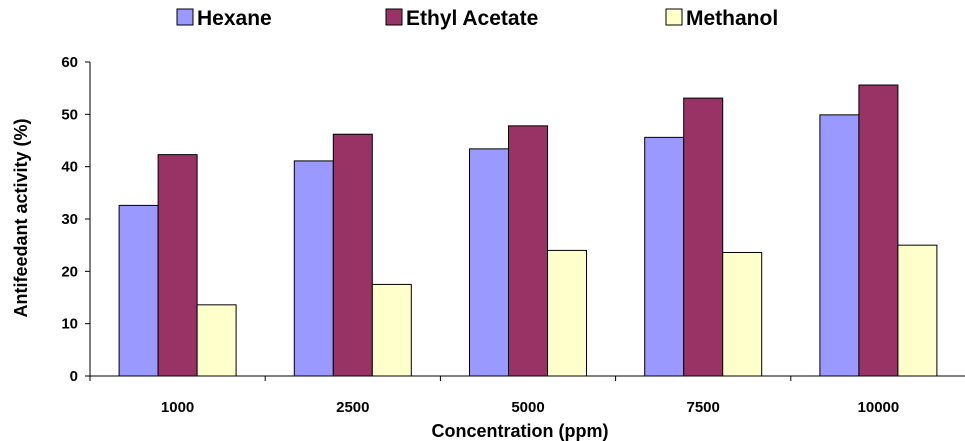 The height and width of the screenshot is (441, 965). What do you see at coordinates (527, 407) in the screenshot?
I see `x-tick-label-5000: 5000` at bounding box center [527, 407].